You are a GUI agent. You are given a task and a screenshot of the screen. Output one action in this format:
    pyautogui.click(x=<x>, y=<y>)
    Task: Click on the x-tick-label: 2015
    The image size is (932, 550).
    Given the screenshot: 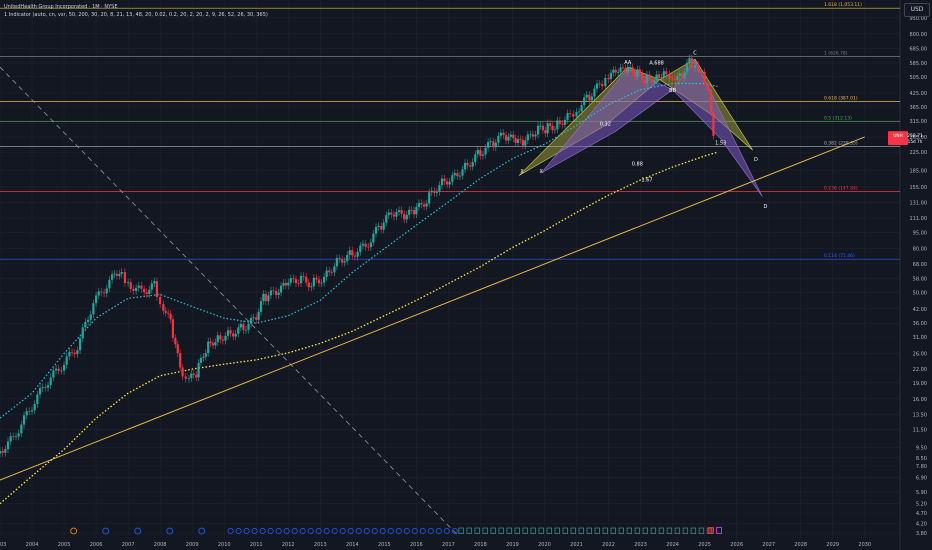 What is the action you would take?
    pyautogui.click(x=384, y=545)
    